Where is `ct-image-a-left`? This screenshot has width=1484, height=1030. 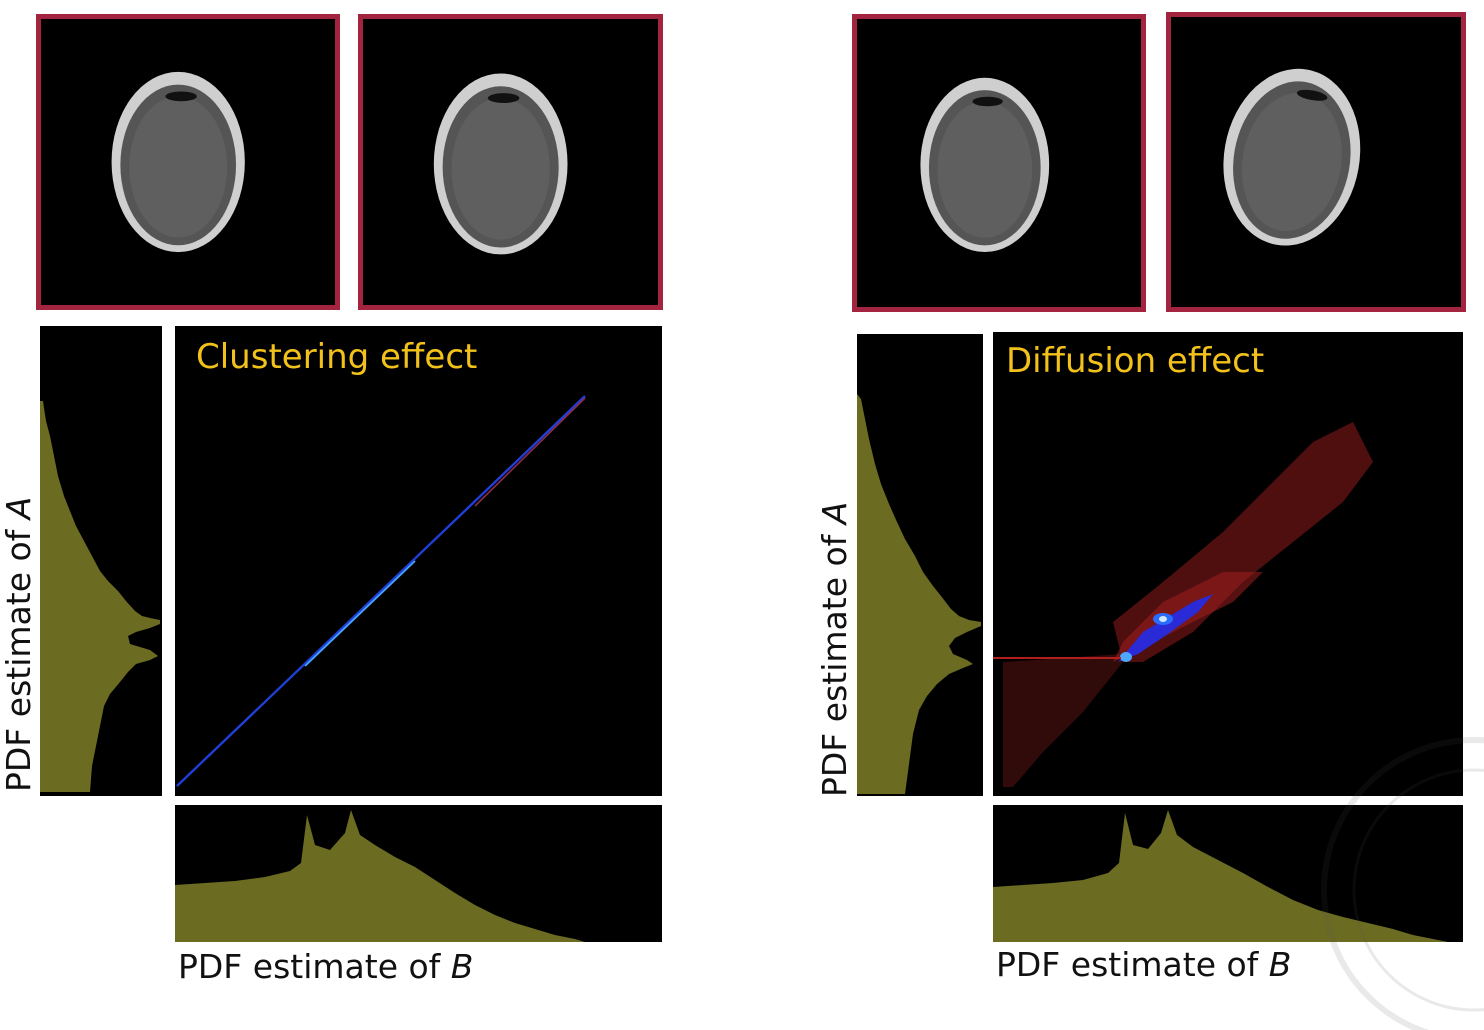 ct-image-a-left is located at coordinates (188, 162).